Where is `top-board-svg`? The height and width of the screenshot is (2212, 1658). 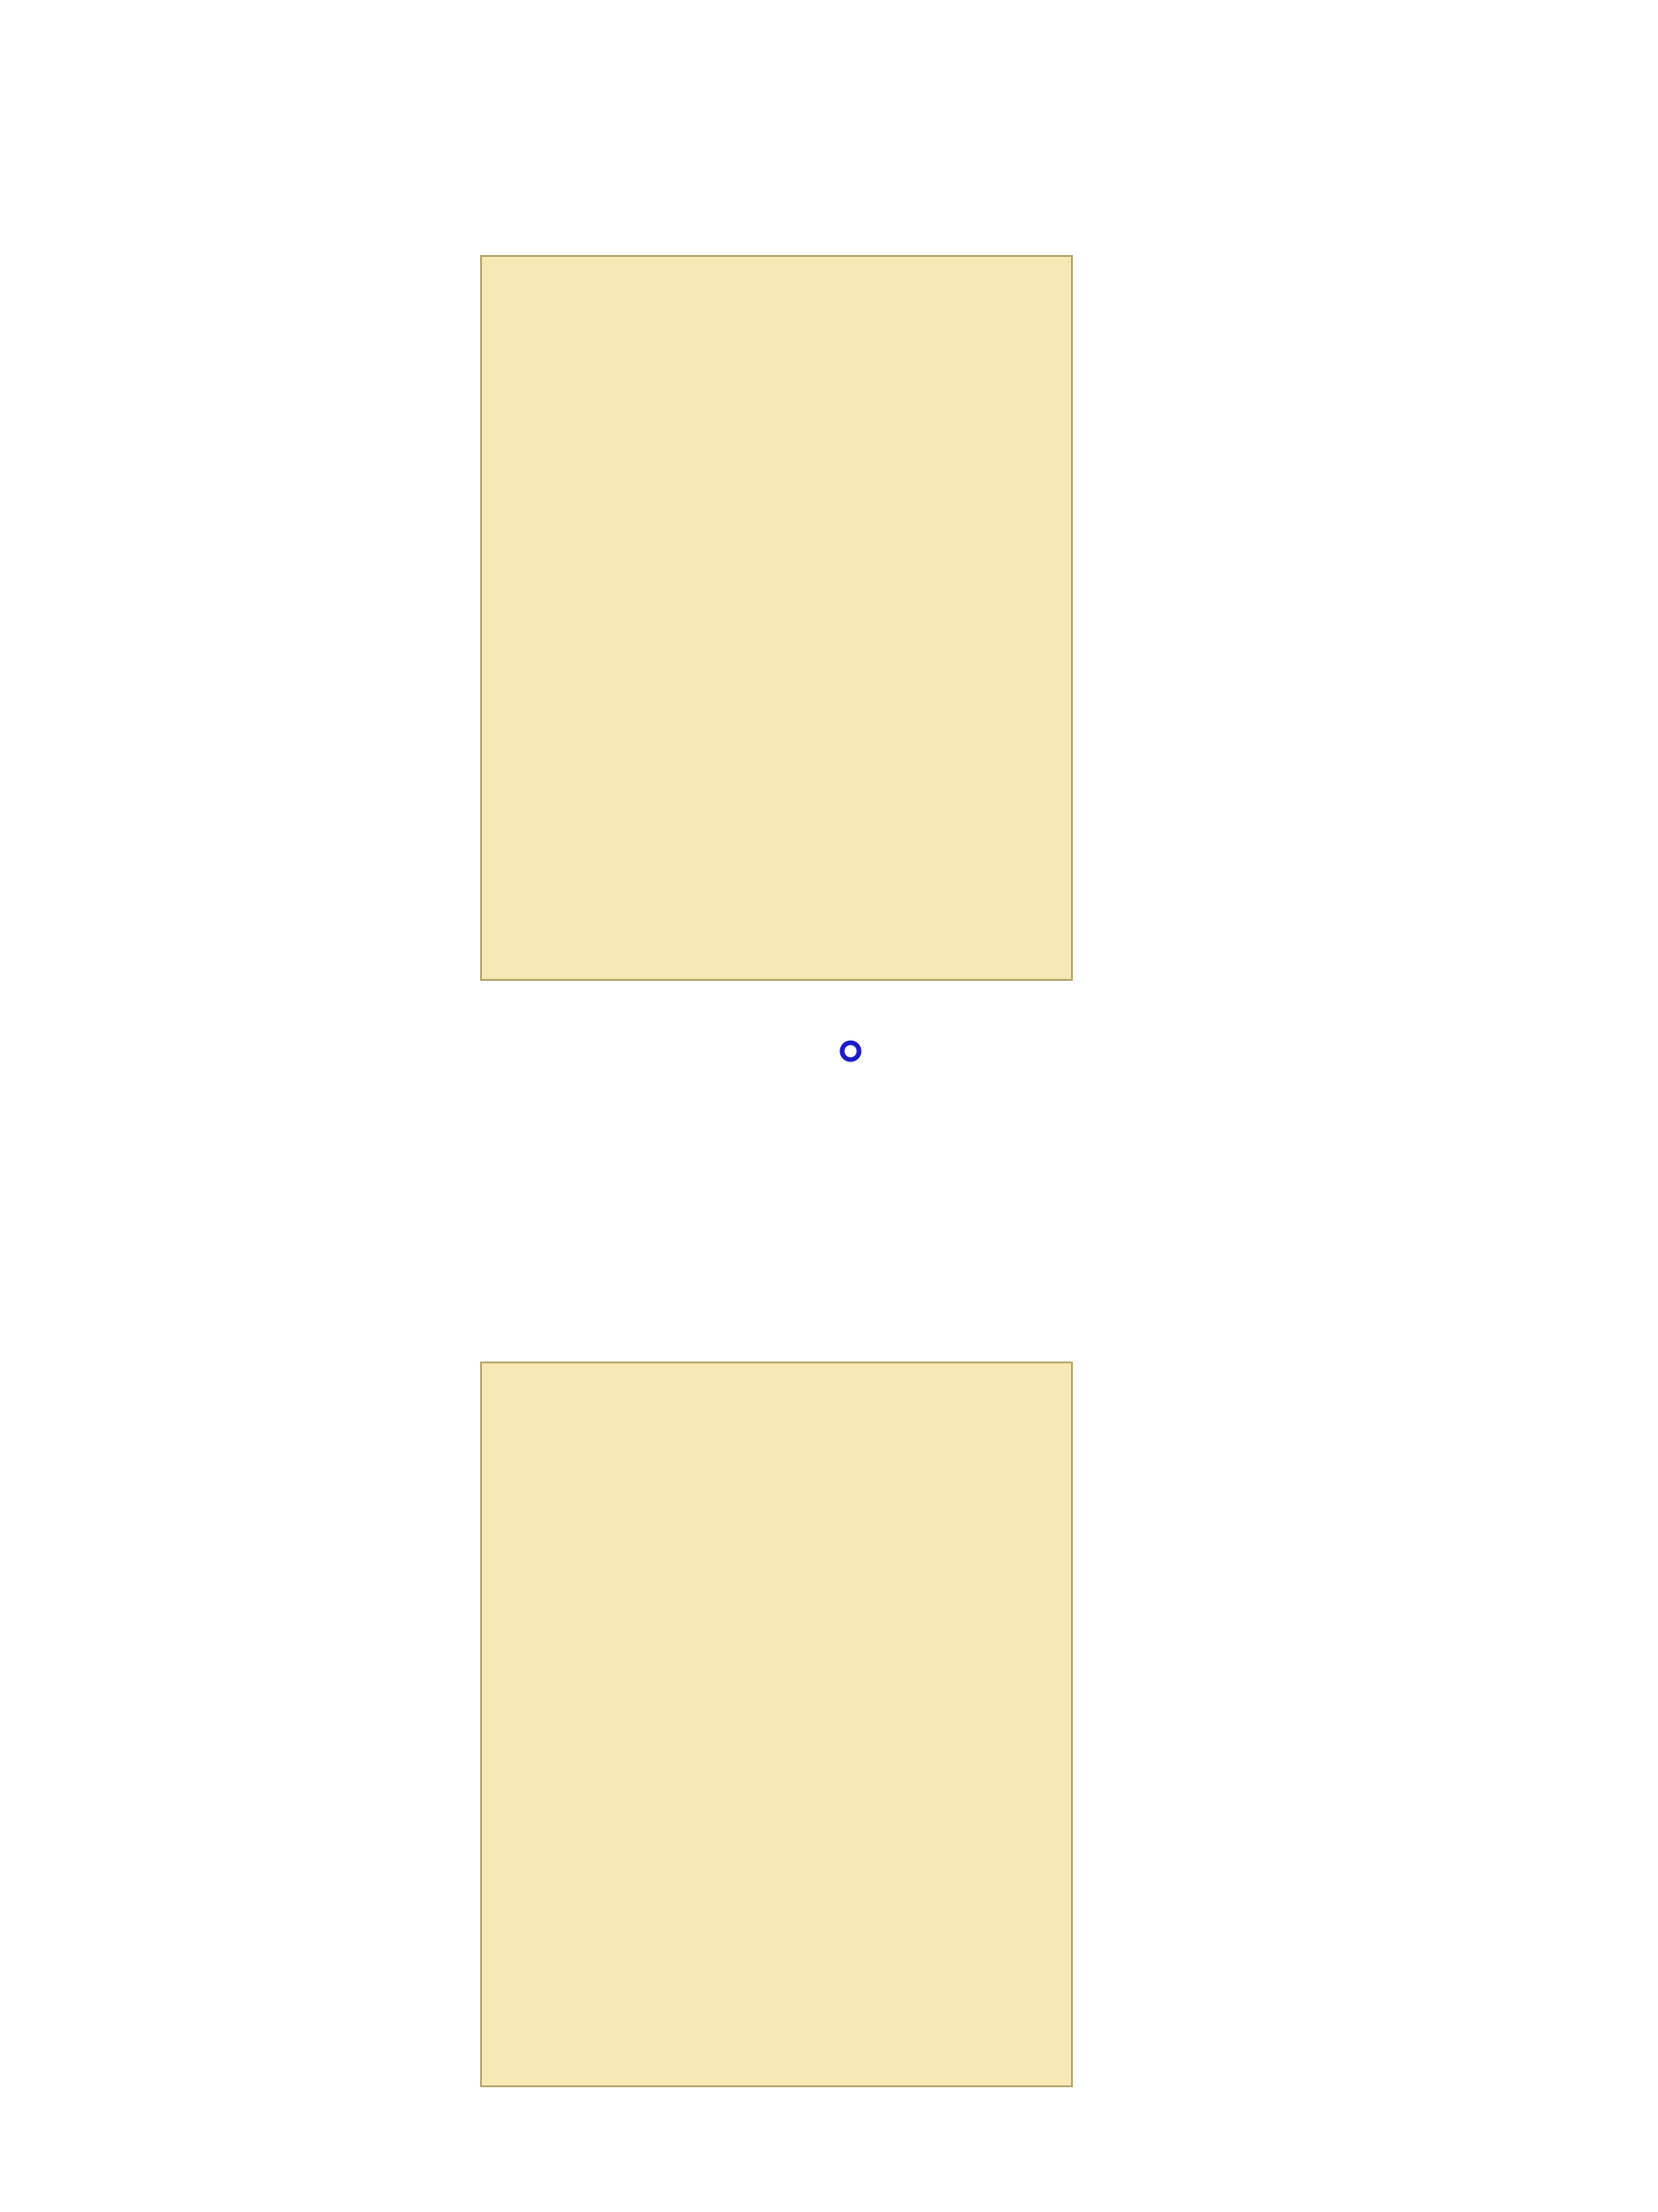
top-board-svg is located at coordinates (776, 618).